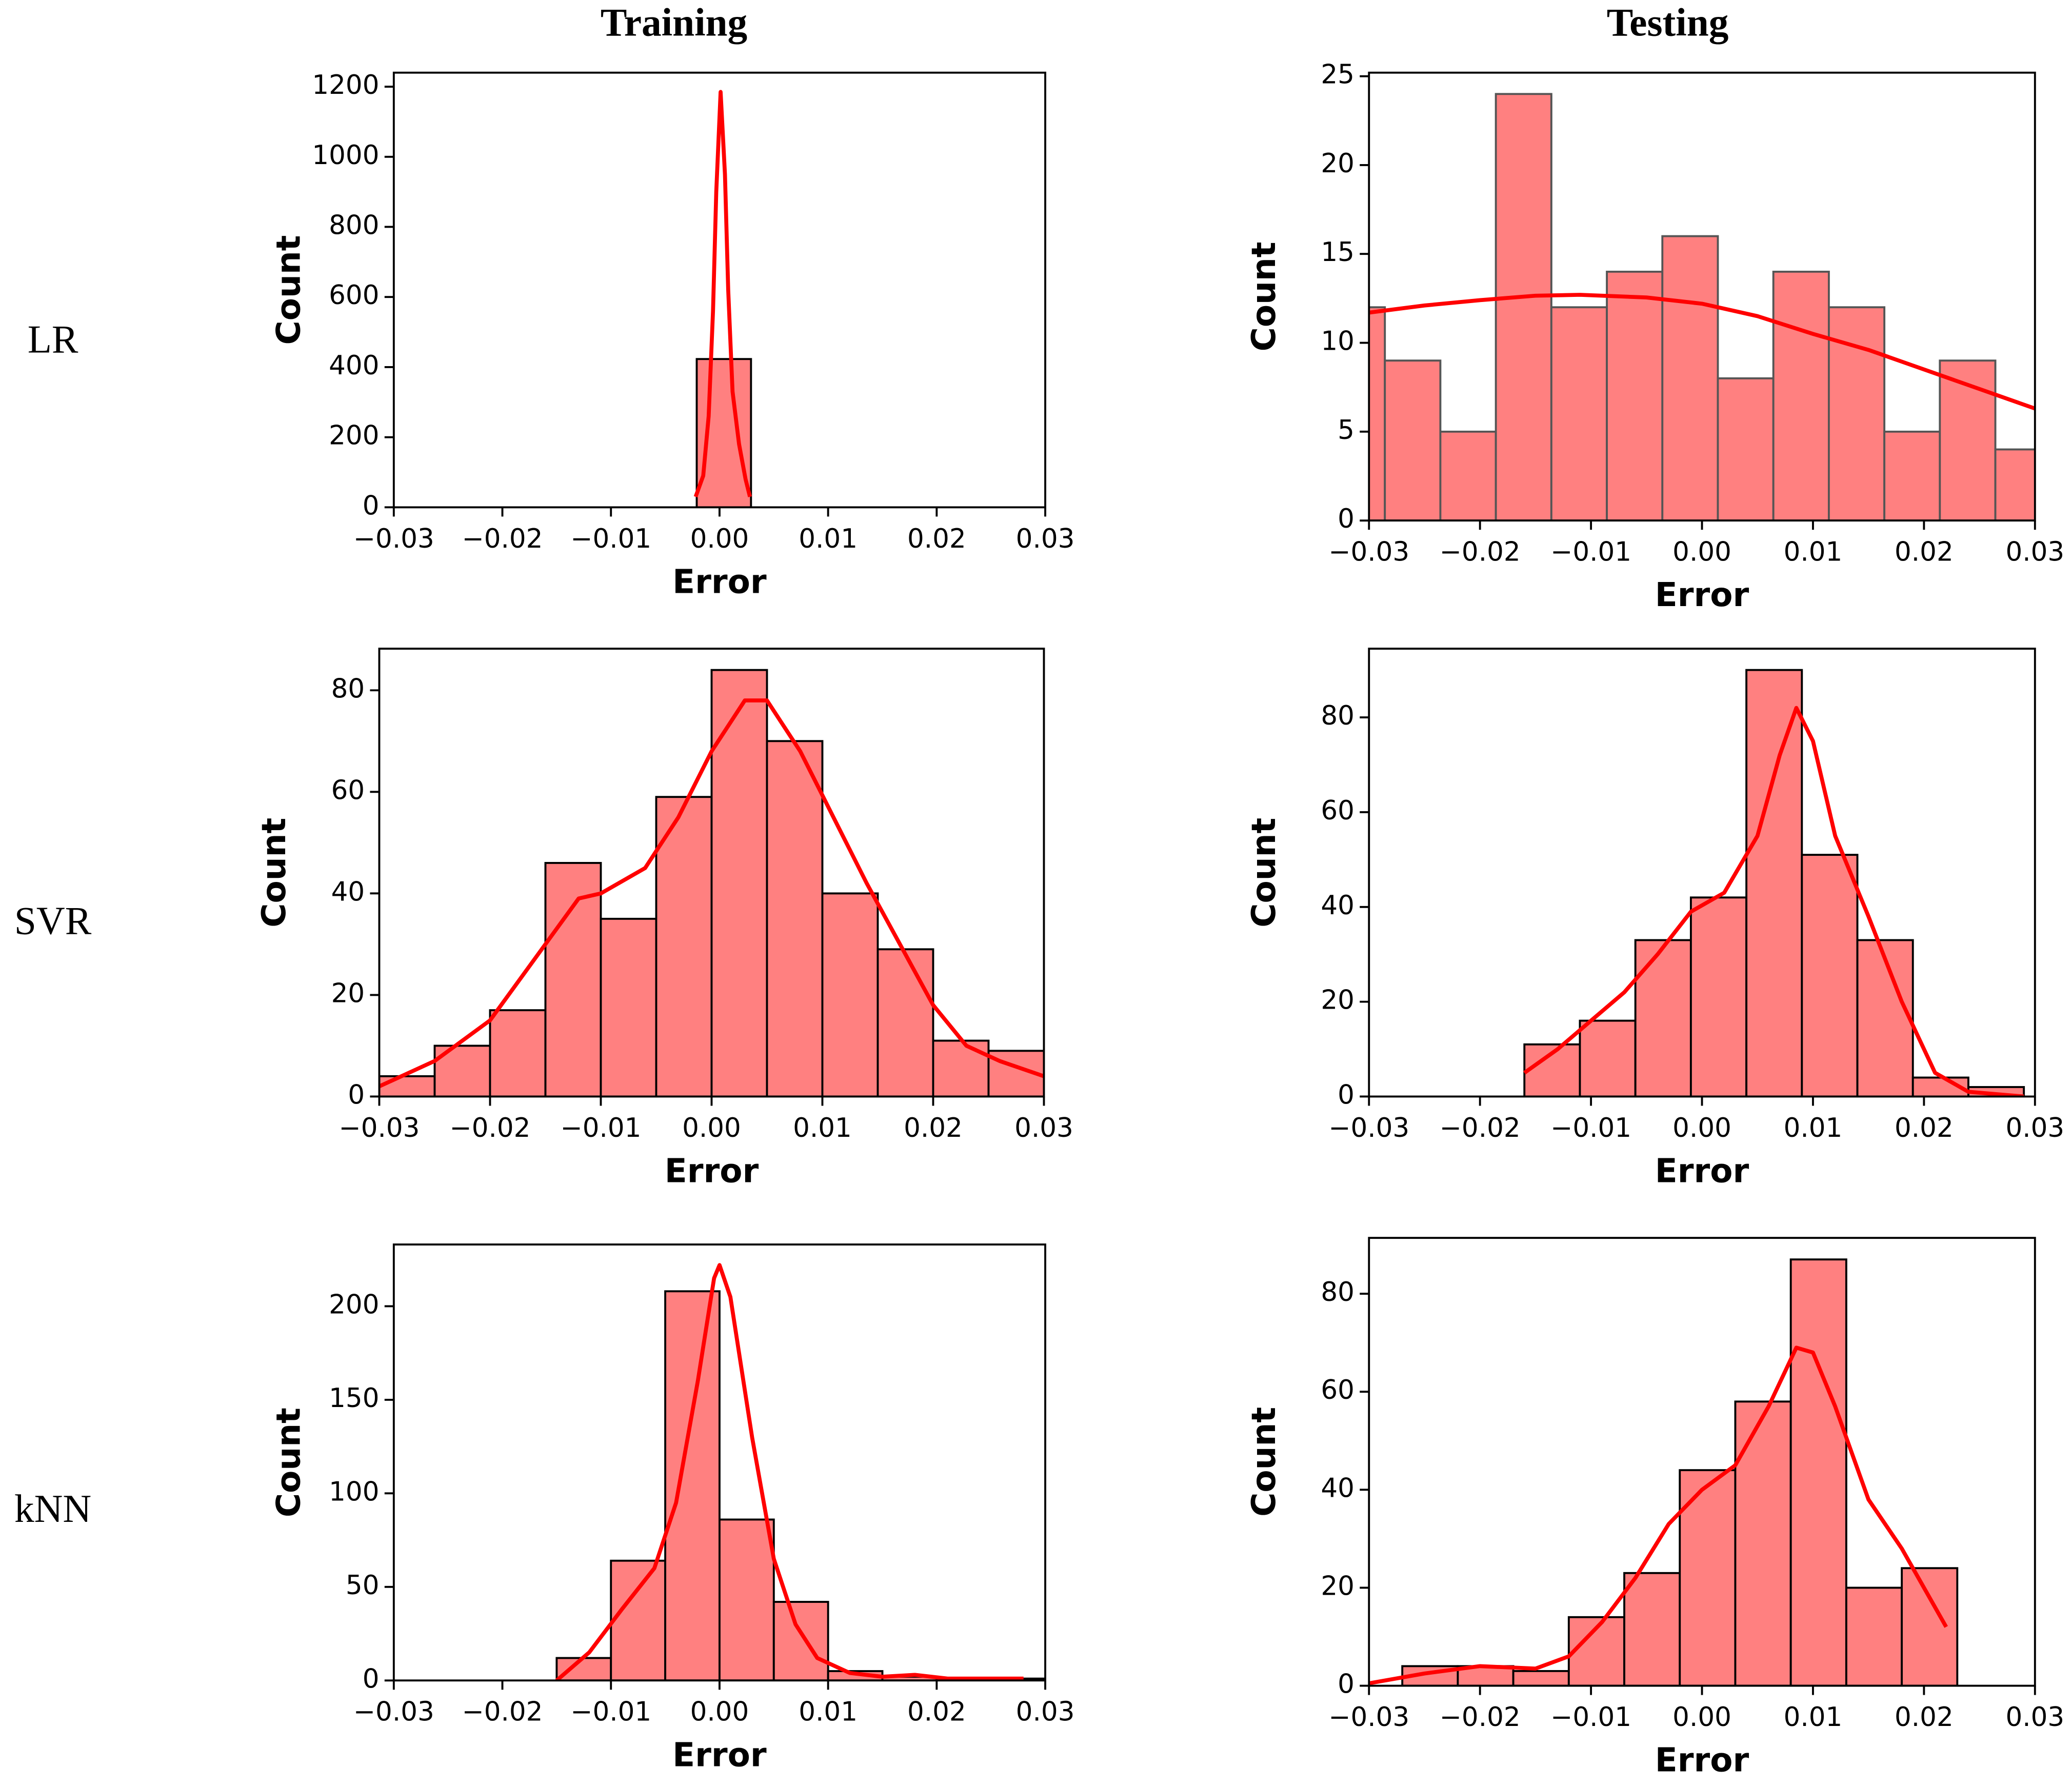 This screenshot has height=1788, width=2072. What do you see at coordinates (53, 920) in the screenshot?
I see `row-label: SVR` at bounding box center [53, 920].